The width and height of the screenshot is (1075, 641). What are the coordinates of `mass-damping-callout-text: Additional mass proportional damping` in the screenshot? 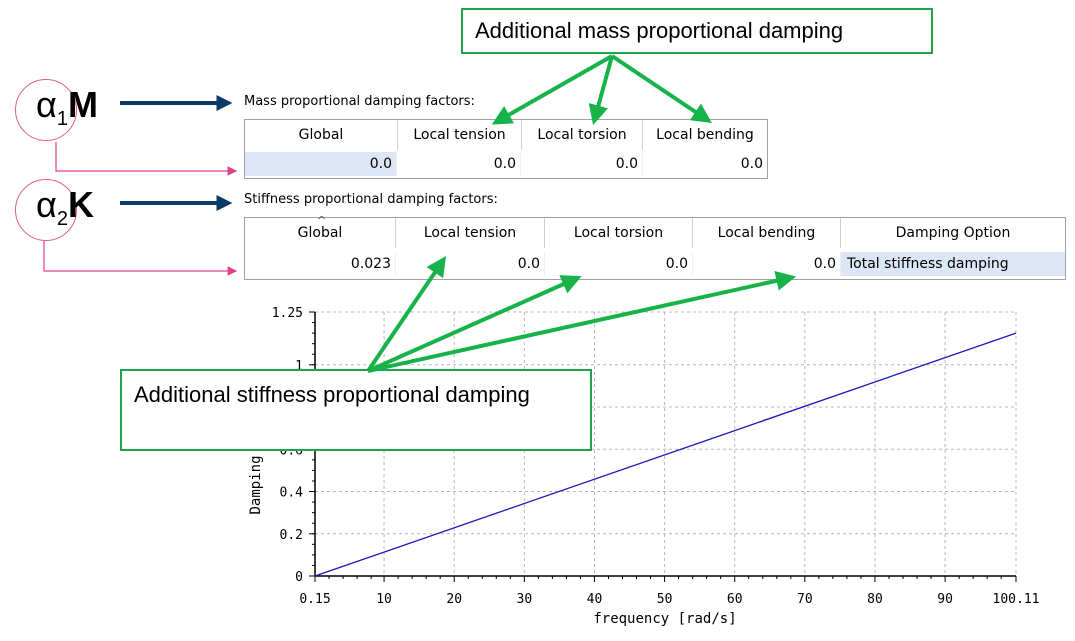 It's located at (659, 30).